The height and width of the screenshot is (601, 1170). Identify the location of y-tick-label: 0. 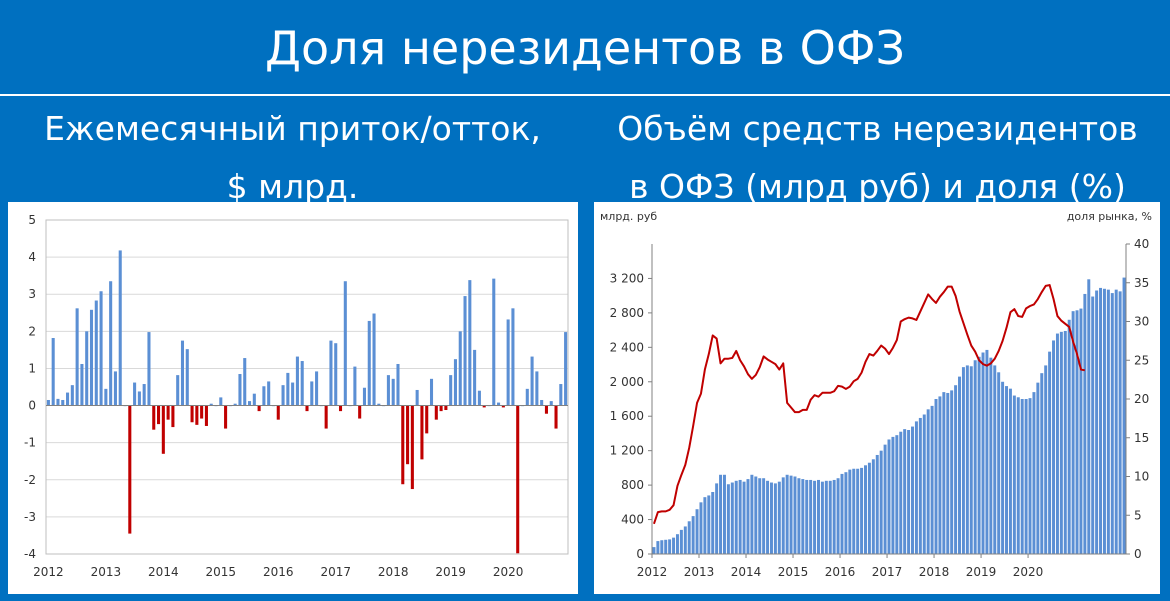
(640, 554).